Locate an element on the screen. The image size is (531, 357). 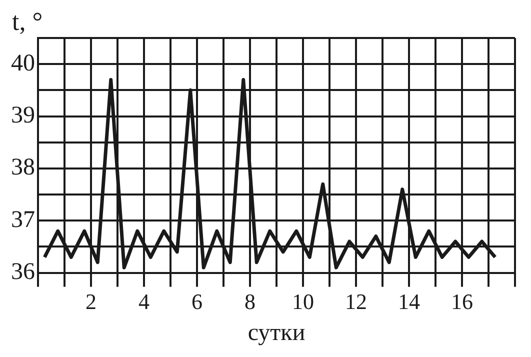
x-tick-label: 10 is located at coordinates (303, 301).